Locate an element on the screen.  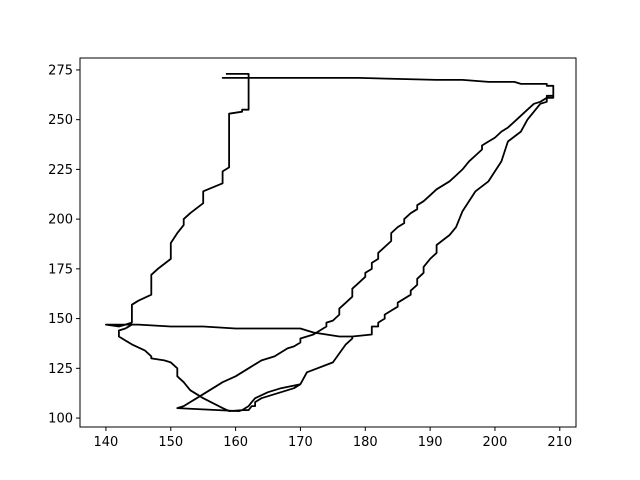
x-tick-label: 210 is located at coordinates (559, 442).